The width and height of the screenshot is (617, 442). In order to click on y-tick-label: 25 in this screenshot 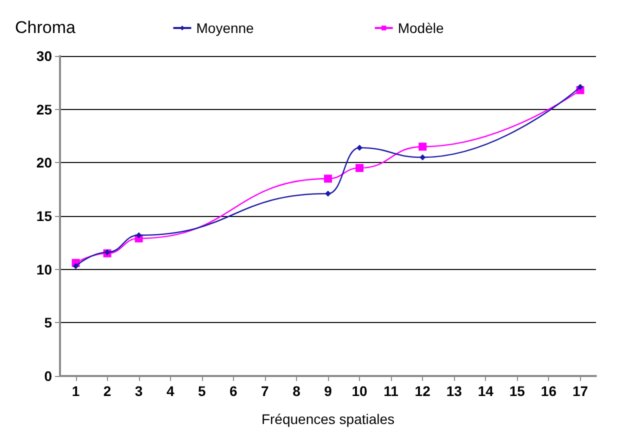, I will do `click(44, 109)`.